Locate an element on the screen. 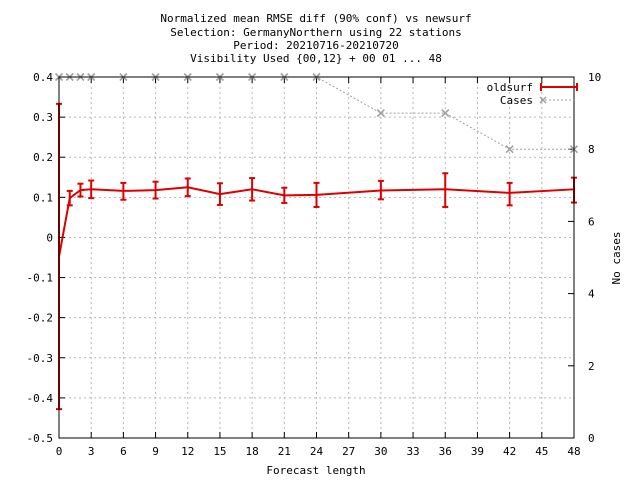 Image resolution: width=640 pixels, height=480 pixels. right-axis-label: No cases is located at coordinates (616, 258).